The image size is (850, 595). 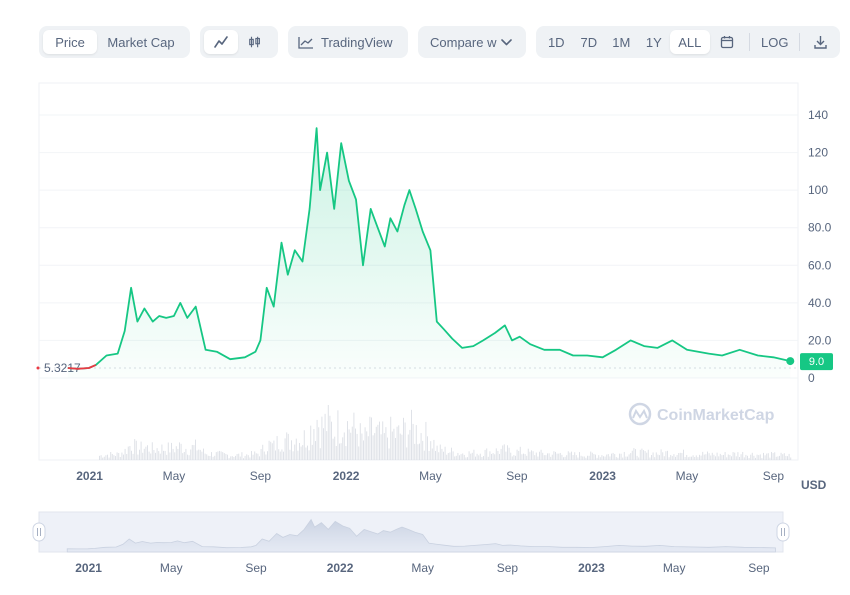 I want to click on x-tick-label: May, so click(x=174, y=476).